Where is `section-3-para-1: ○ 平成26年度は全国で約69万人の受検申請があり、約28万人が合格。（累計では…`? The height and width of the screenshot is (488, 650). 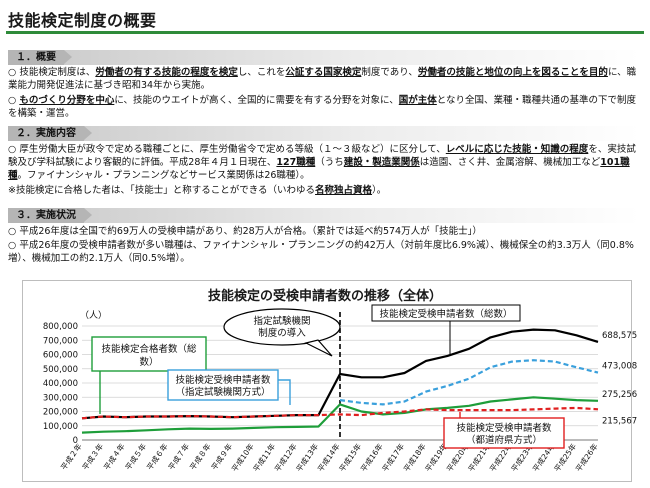
section-3-para-1: ○ 平成26年度は全国で約69万人の受検申請があり、約28万人が合格。（累計では… is located at coordinates (324, 231).